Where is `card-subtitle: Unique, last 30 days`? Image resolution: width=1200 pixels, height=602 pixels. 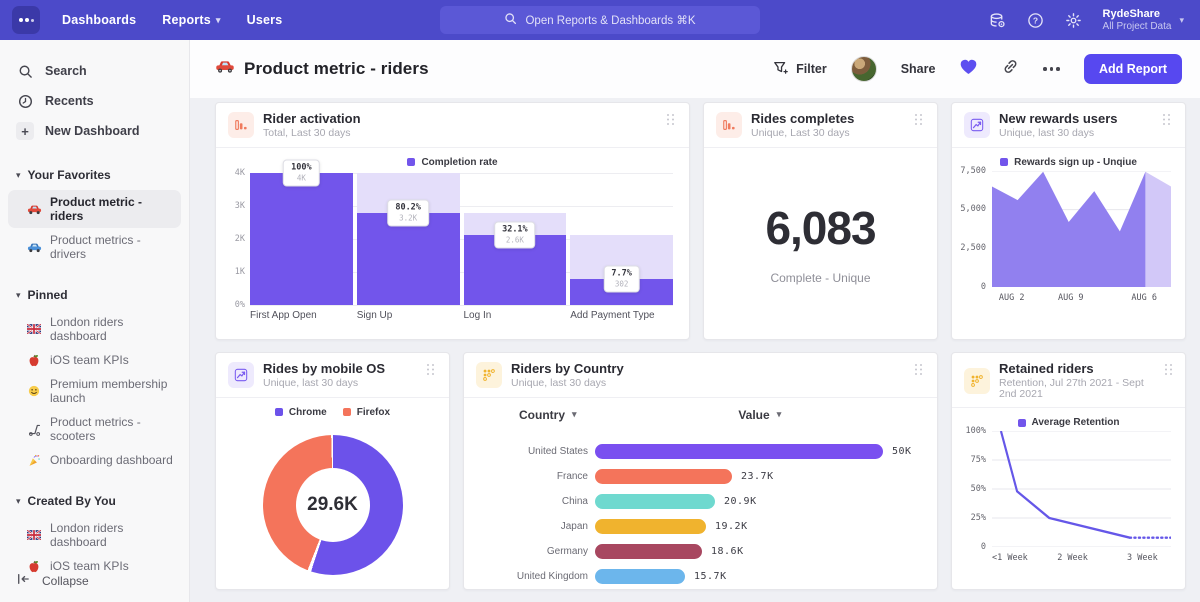 card-subtitle: Unique, last 30 days is located at coordinates (1047, 133).